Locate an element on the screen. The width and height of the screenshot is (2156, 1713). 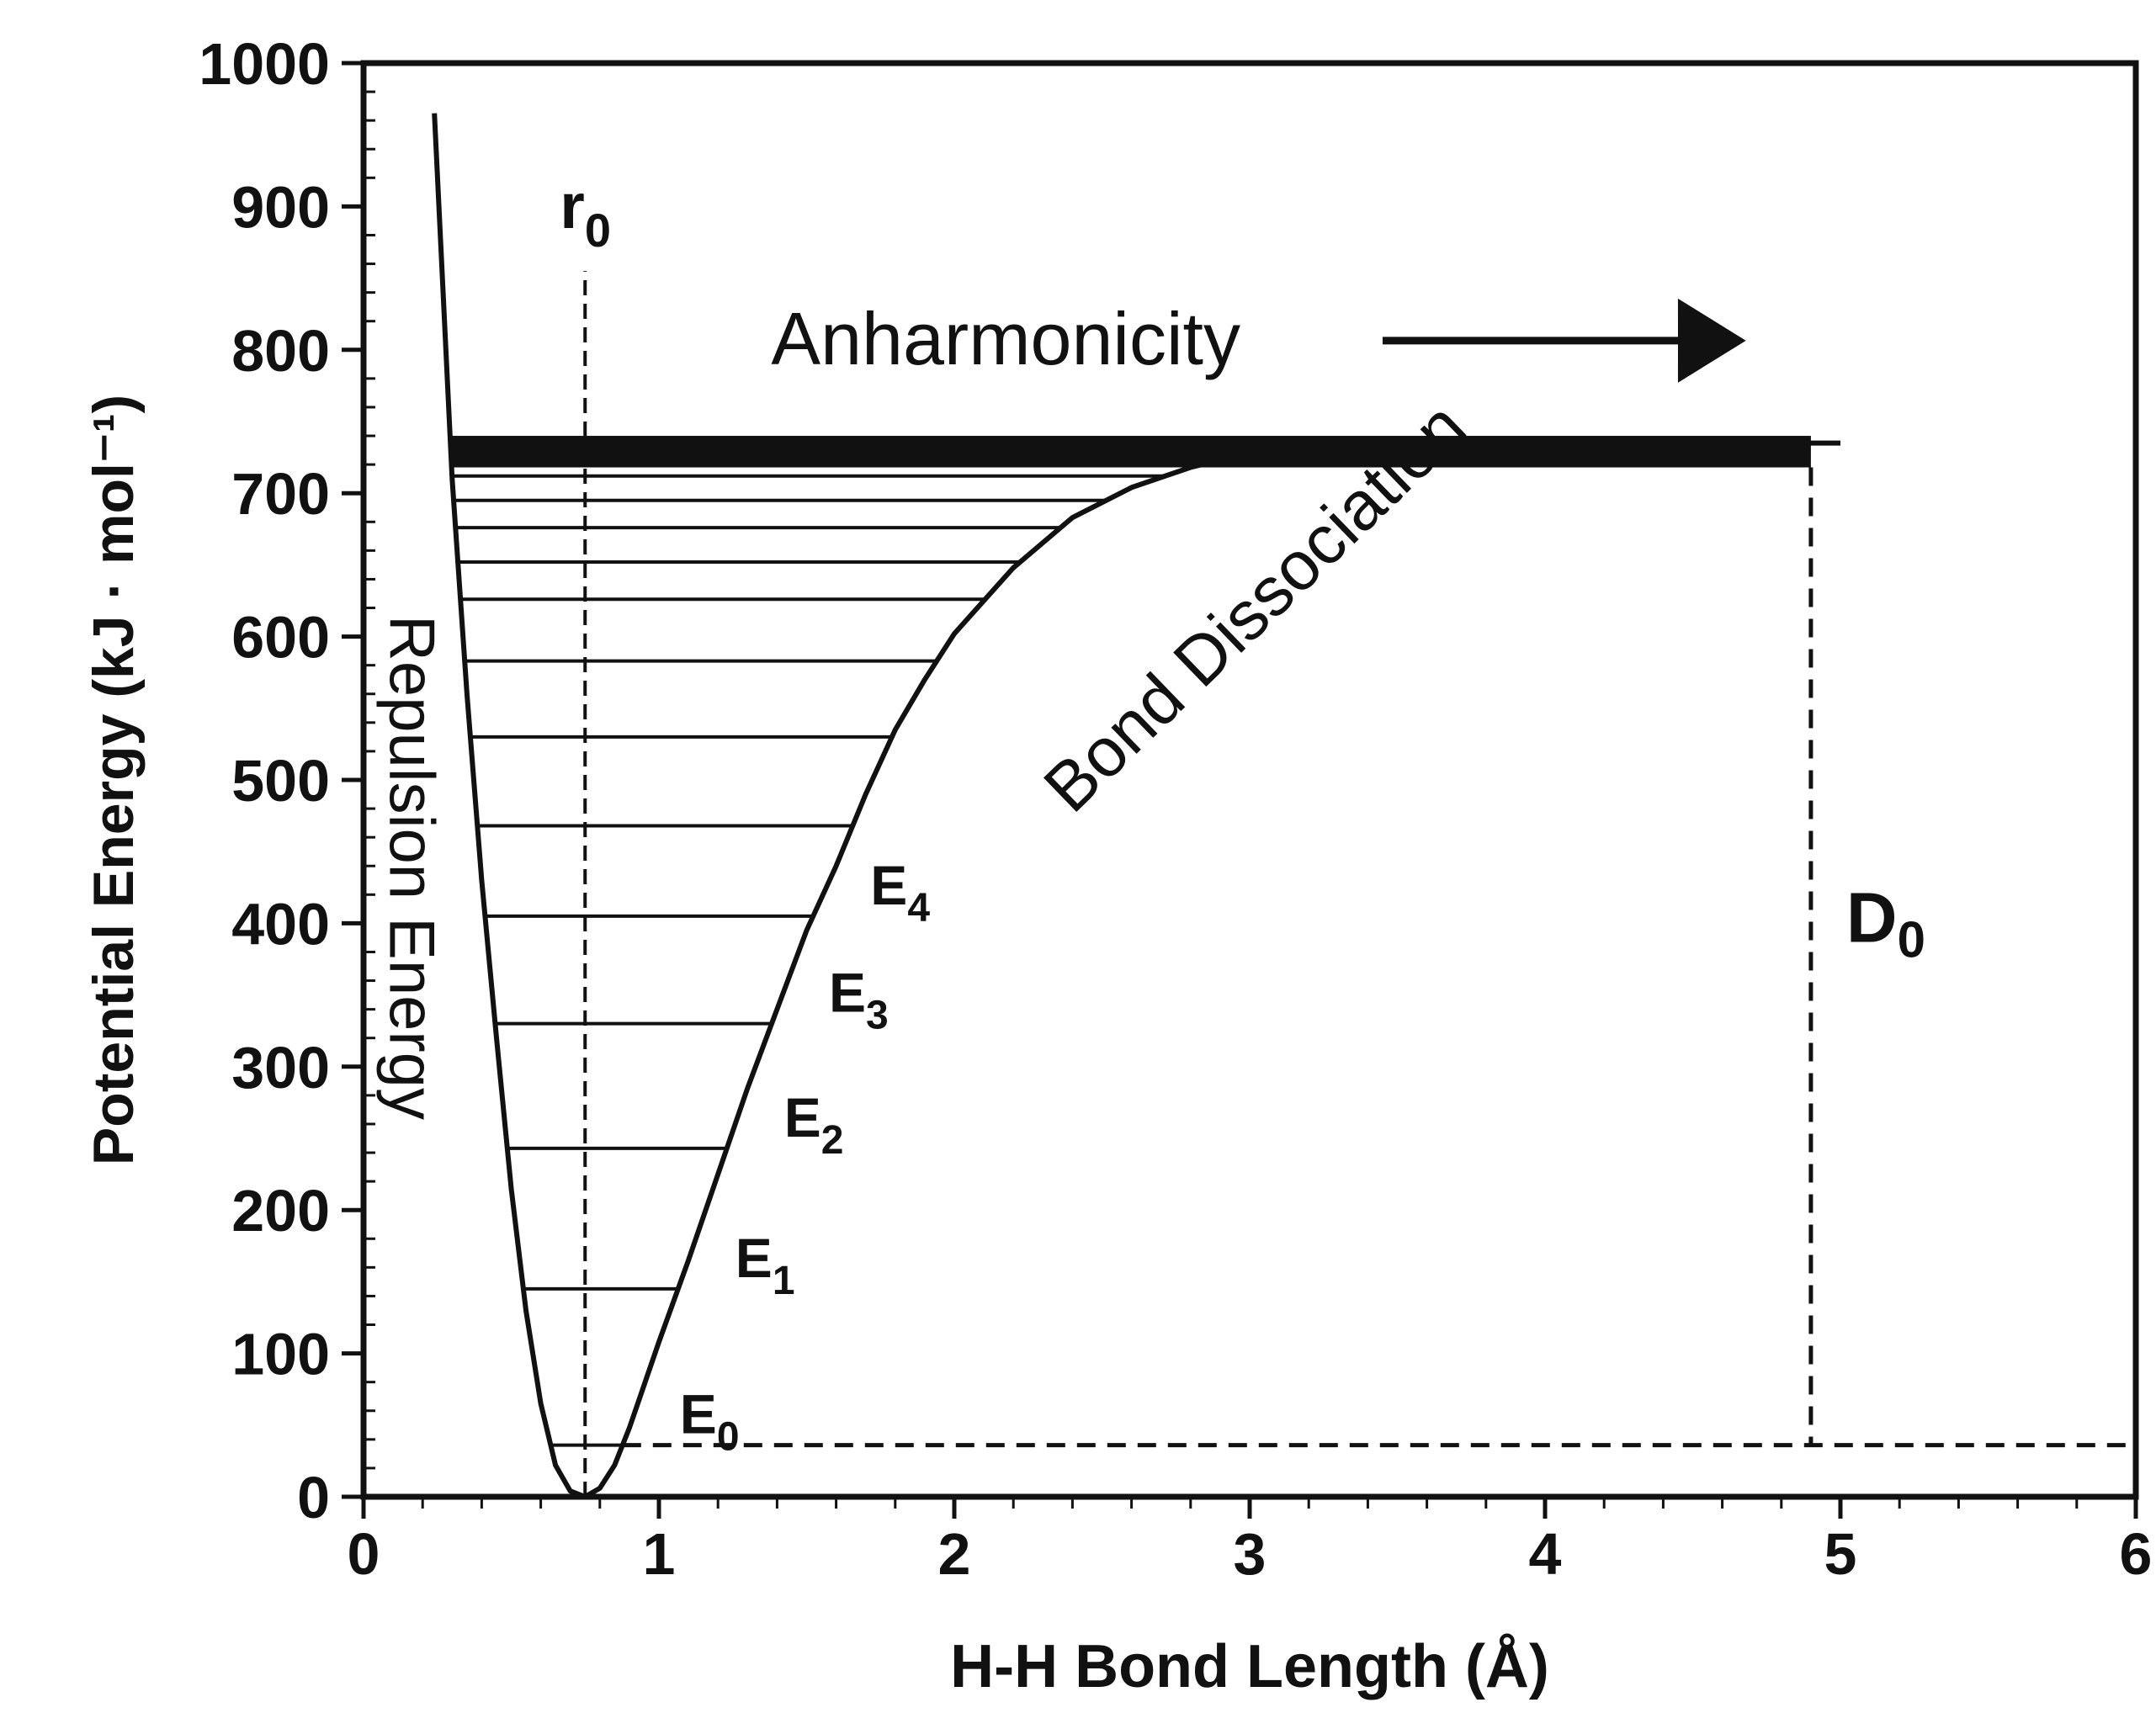
anharmonicity-arrow-head is located at coordinates (1711, 341).